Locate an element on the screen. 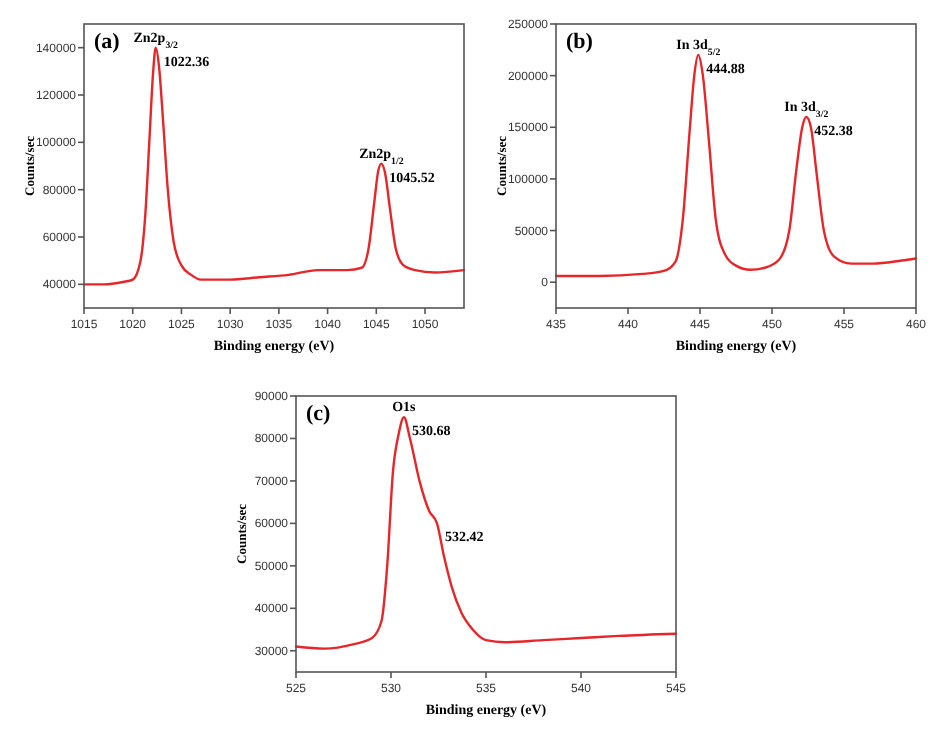 This screenshot has height=740, width=948. chart-title: (a) is located at coordinates (107, 42).